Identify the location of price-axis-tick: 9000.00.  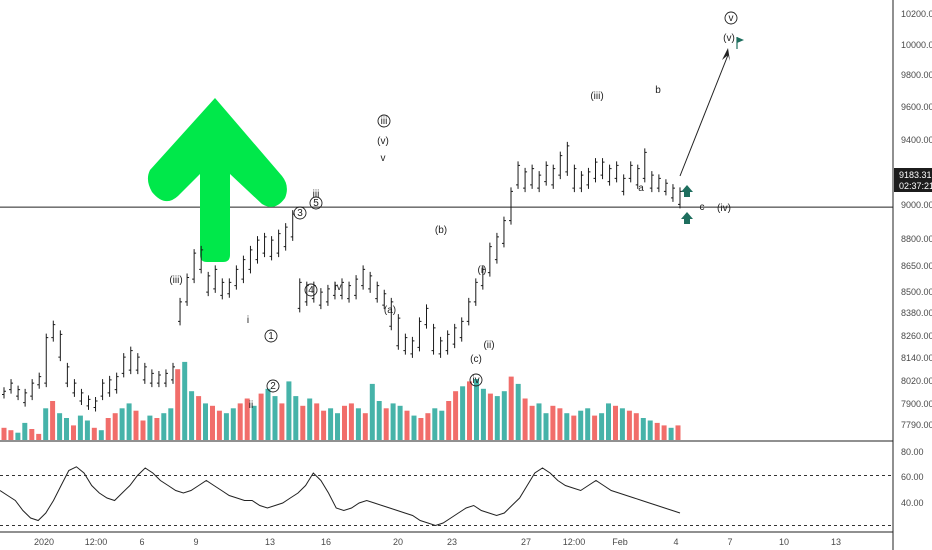
(916, 205).